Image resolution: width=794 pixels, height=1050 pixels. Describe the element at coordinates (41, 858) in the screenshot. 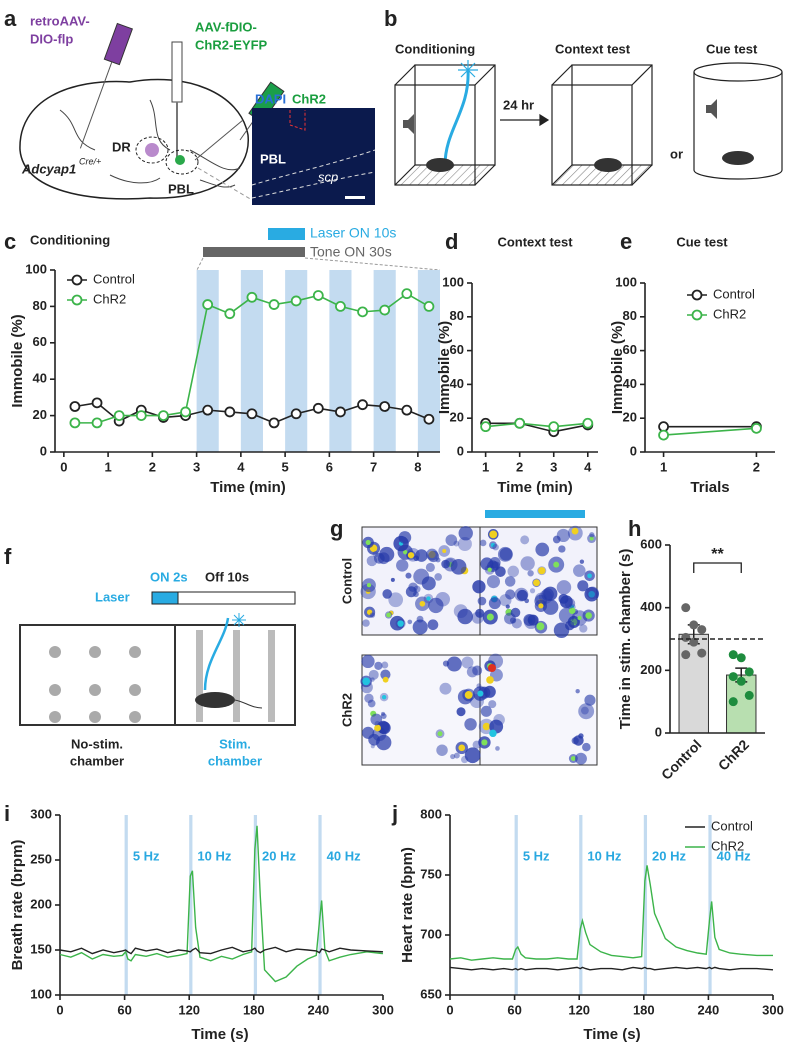

I see `y-tick-label: 250` at that location.